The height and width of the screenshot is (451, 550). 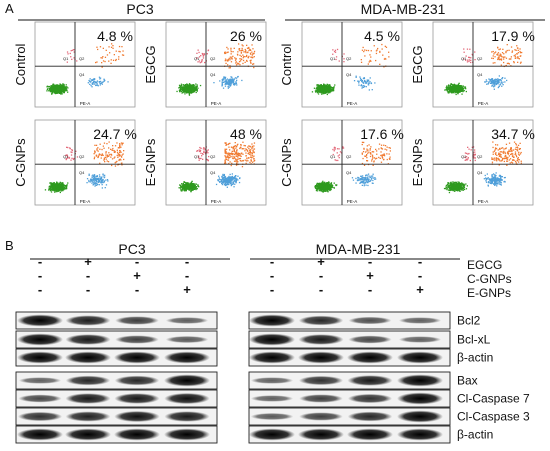 What do you see at coordinates (352, 64) in the screenshot?
I see `flow-plot-frame` at bounding box center [352, 64].